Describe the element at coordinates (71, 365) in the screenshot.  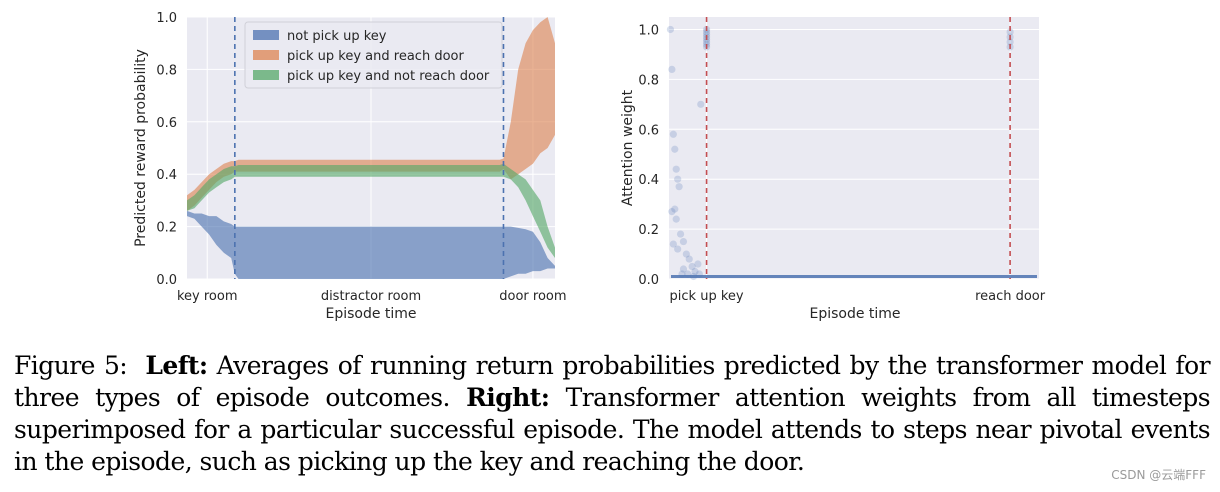
I see `figure-label: Figure 5:` at that location.